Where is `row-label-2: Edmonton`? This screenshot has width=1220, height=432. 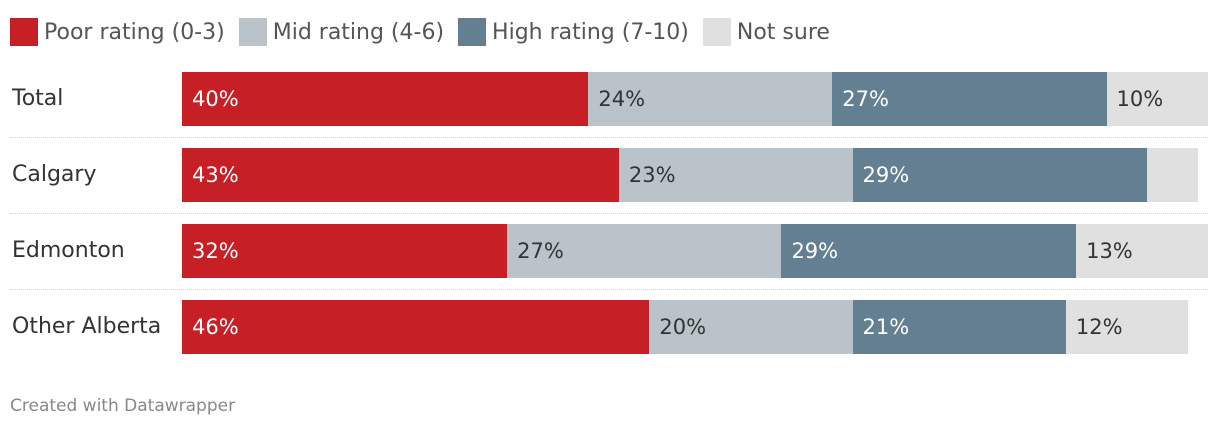
row-label-2: Edmonton is located at coordinates (68, 250).